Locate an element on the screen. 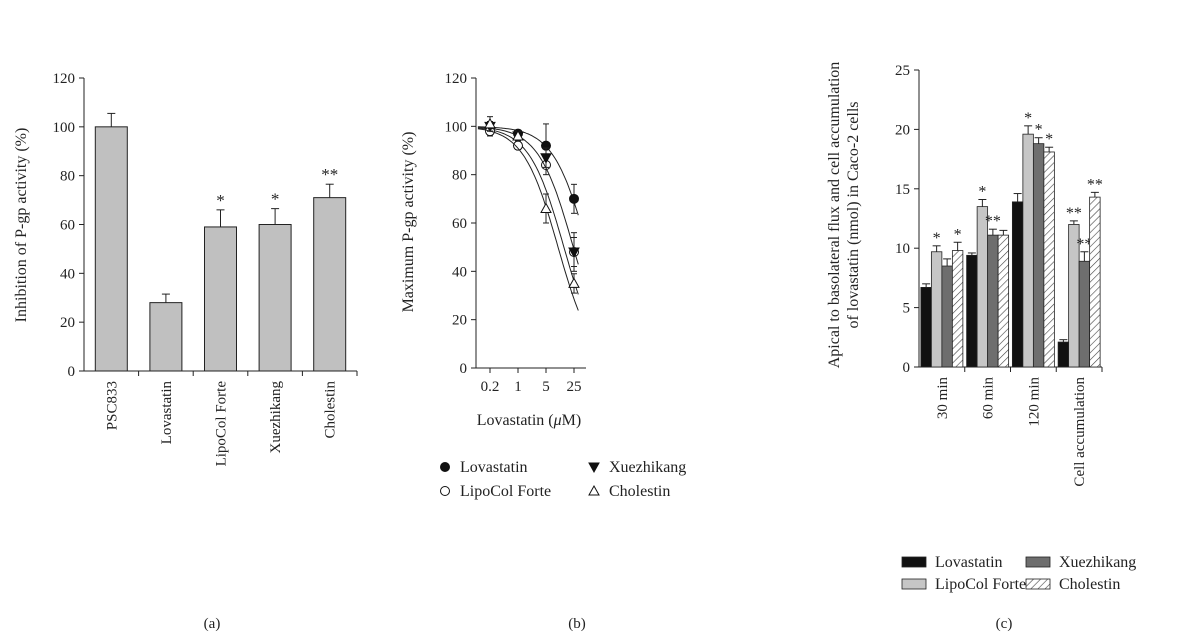  x-tick-label: Lovastatin is located at coordinates (167, 413).